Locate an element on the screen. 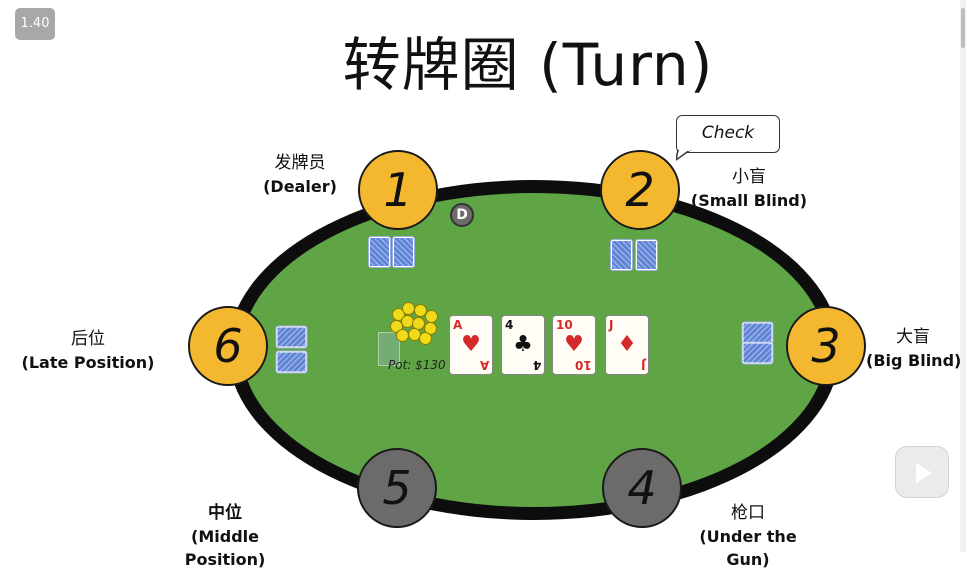 The height and width of the screenshot is (571, 966). card-suit-icon: ♦ is located at coordinates (627, 344).